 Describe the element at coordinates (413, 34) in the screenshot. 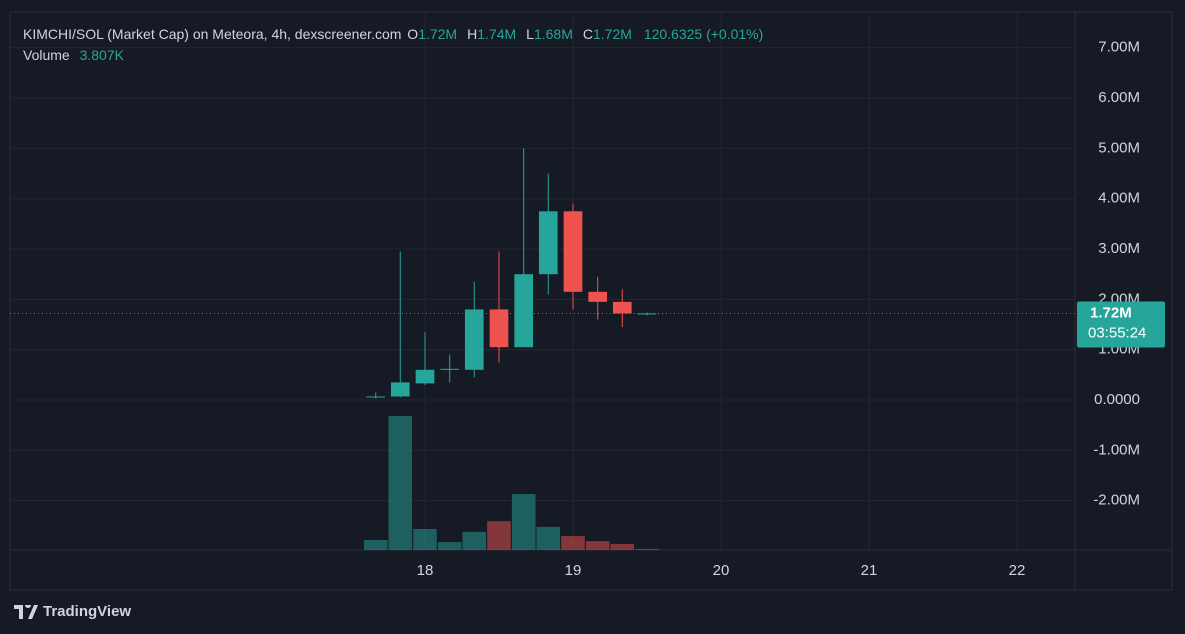

I see `ohlc-key: O` at that location.